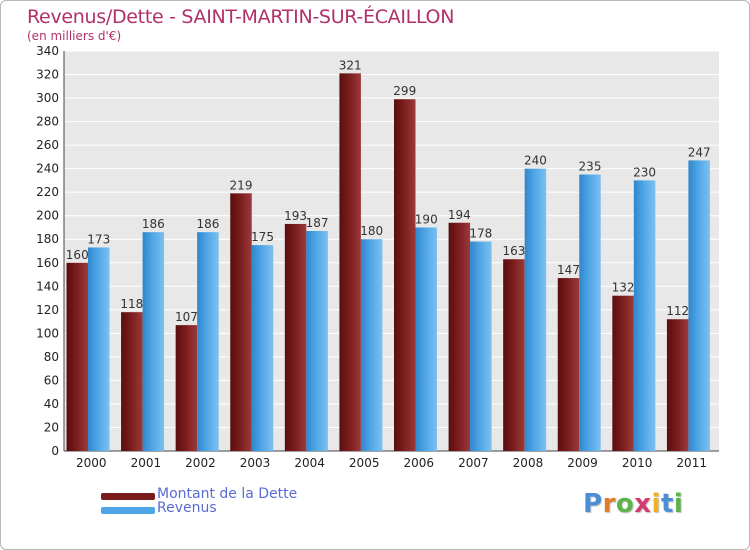  I want to click on data-label: 187, so click(317, 223).